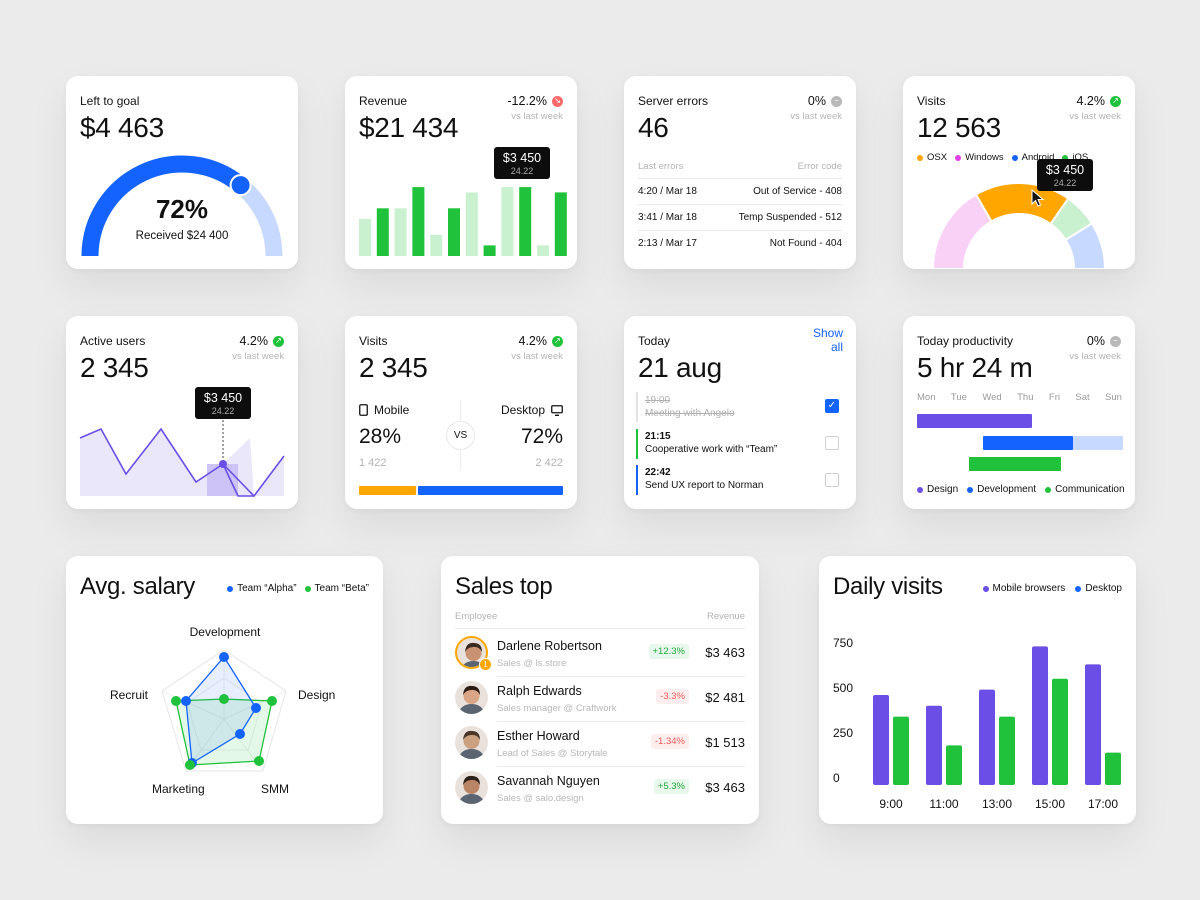  What do you see at coordinates (336, 588) in the screenshot?
I see `legend-item: Team “Beta”` at bounding box center [336, 588].